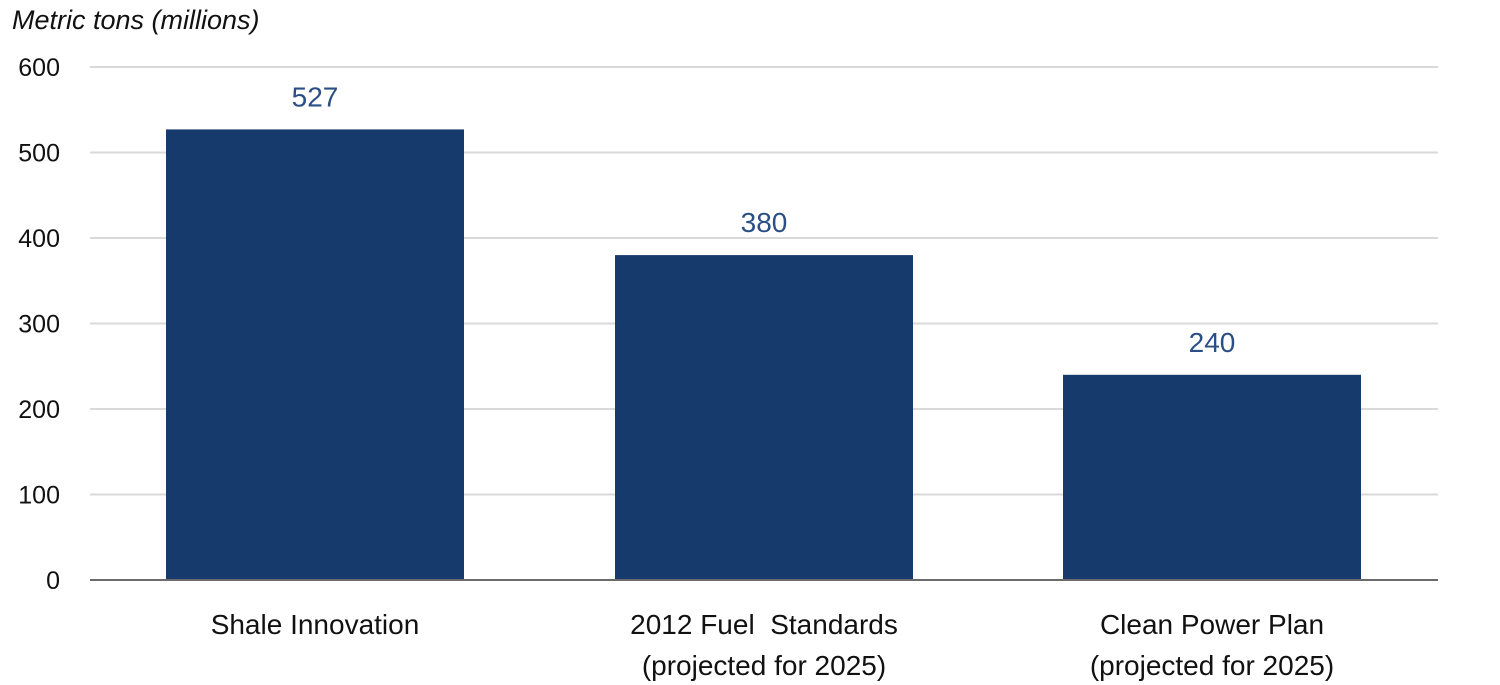 The width and height of the screenshot is (1500, 685). I want to click on y-tick-label-400: 400, so click(39, 239).